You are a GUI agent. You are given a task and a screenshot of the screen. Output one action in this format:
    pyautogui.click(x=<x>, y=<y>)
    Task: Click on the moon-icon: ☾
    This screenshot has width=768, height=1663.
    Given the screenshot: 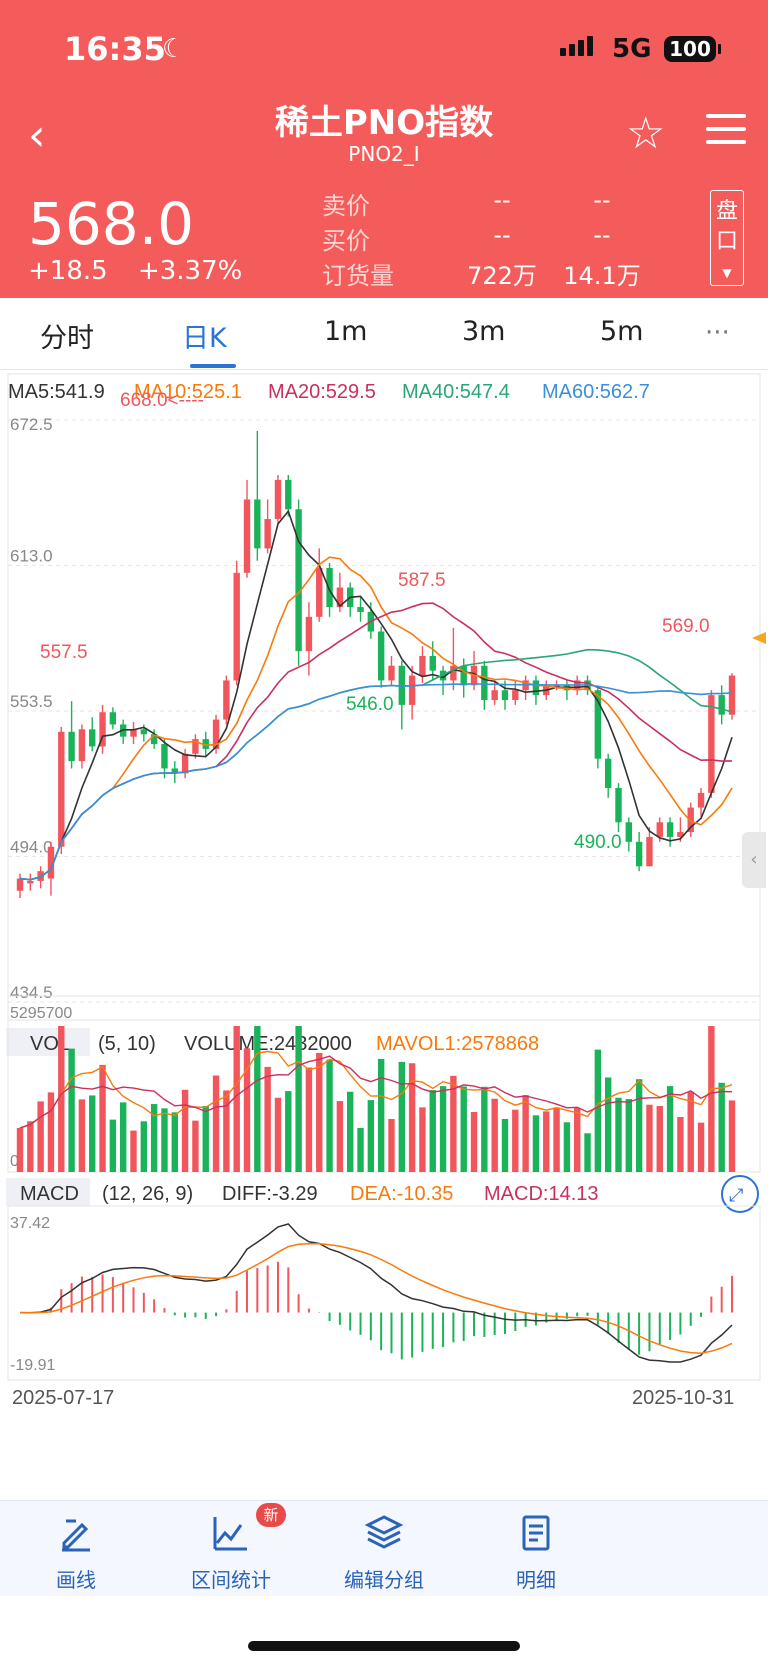 What is the action you would take?
    pyautogui.click(x=174, y=49)
    